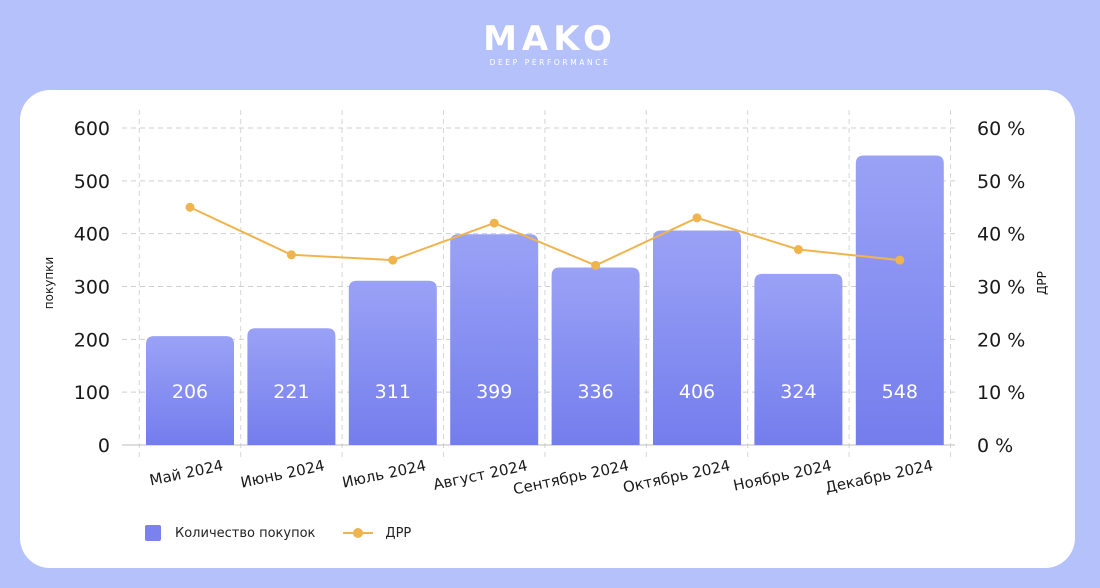 Image resolution: width=1100 pixels, height=588 pixels. I want to click on x-tick-label: Ноябрь 2024, so click(783, 475).